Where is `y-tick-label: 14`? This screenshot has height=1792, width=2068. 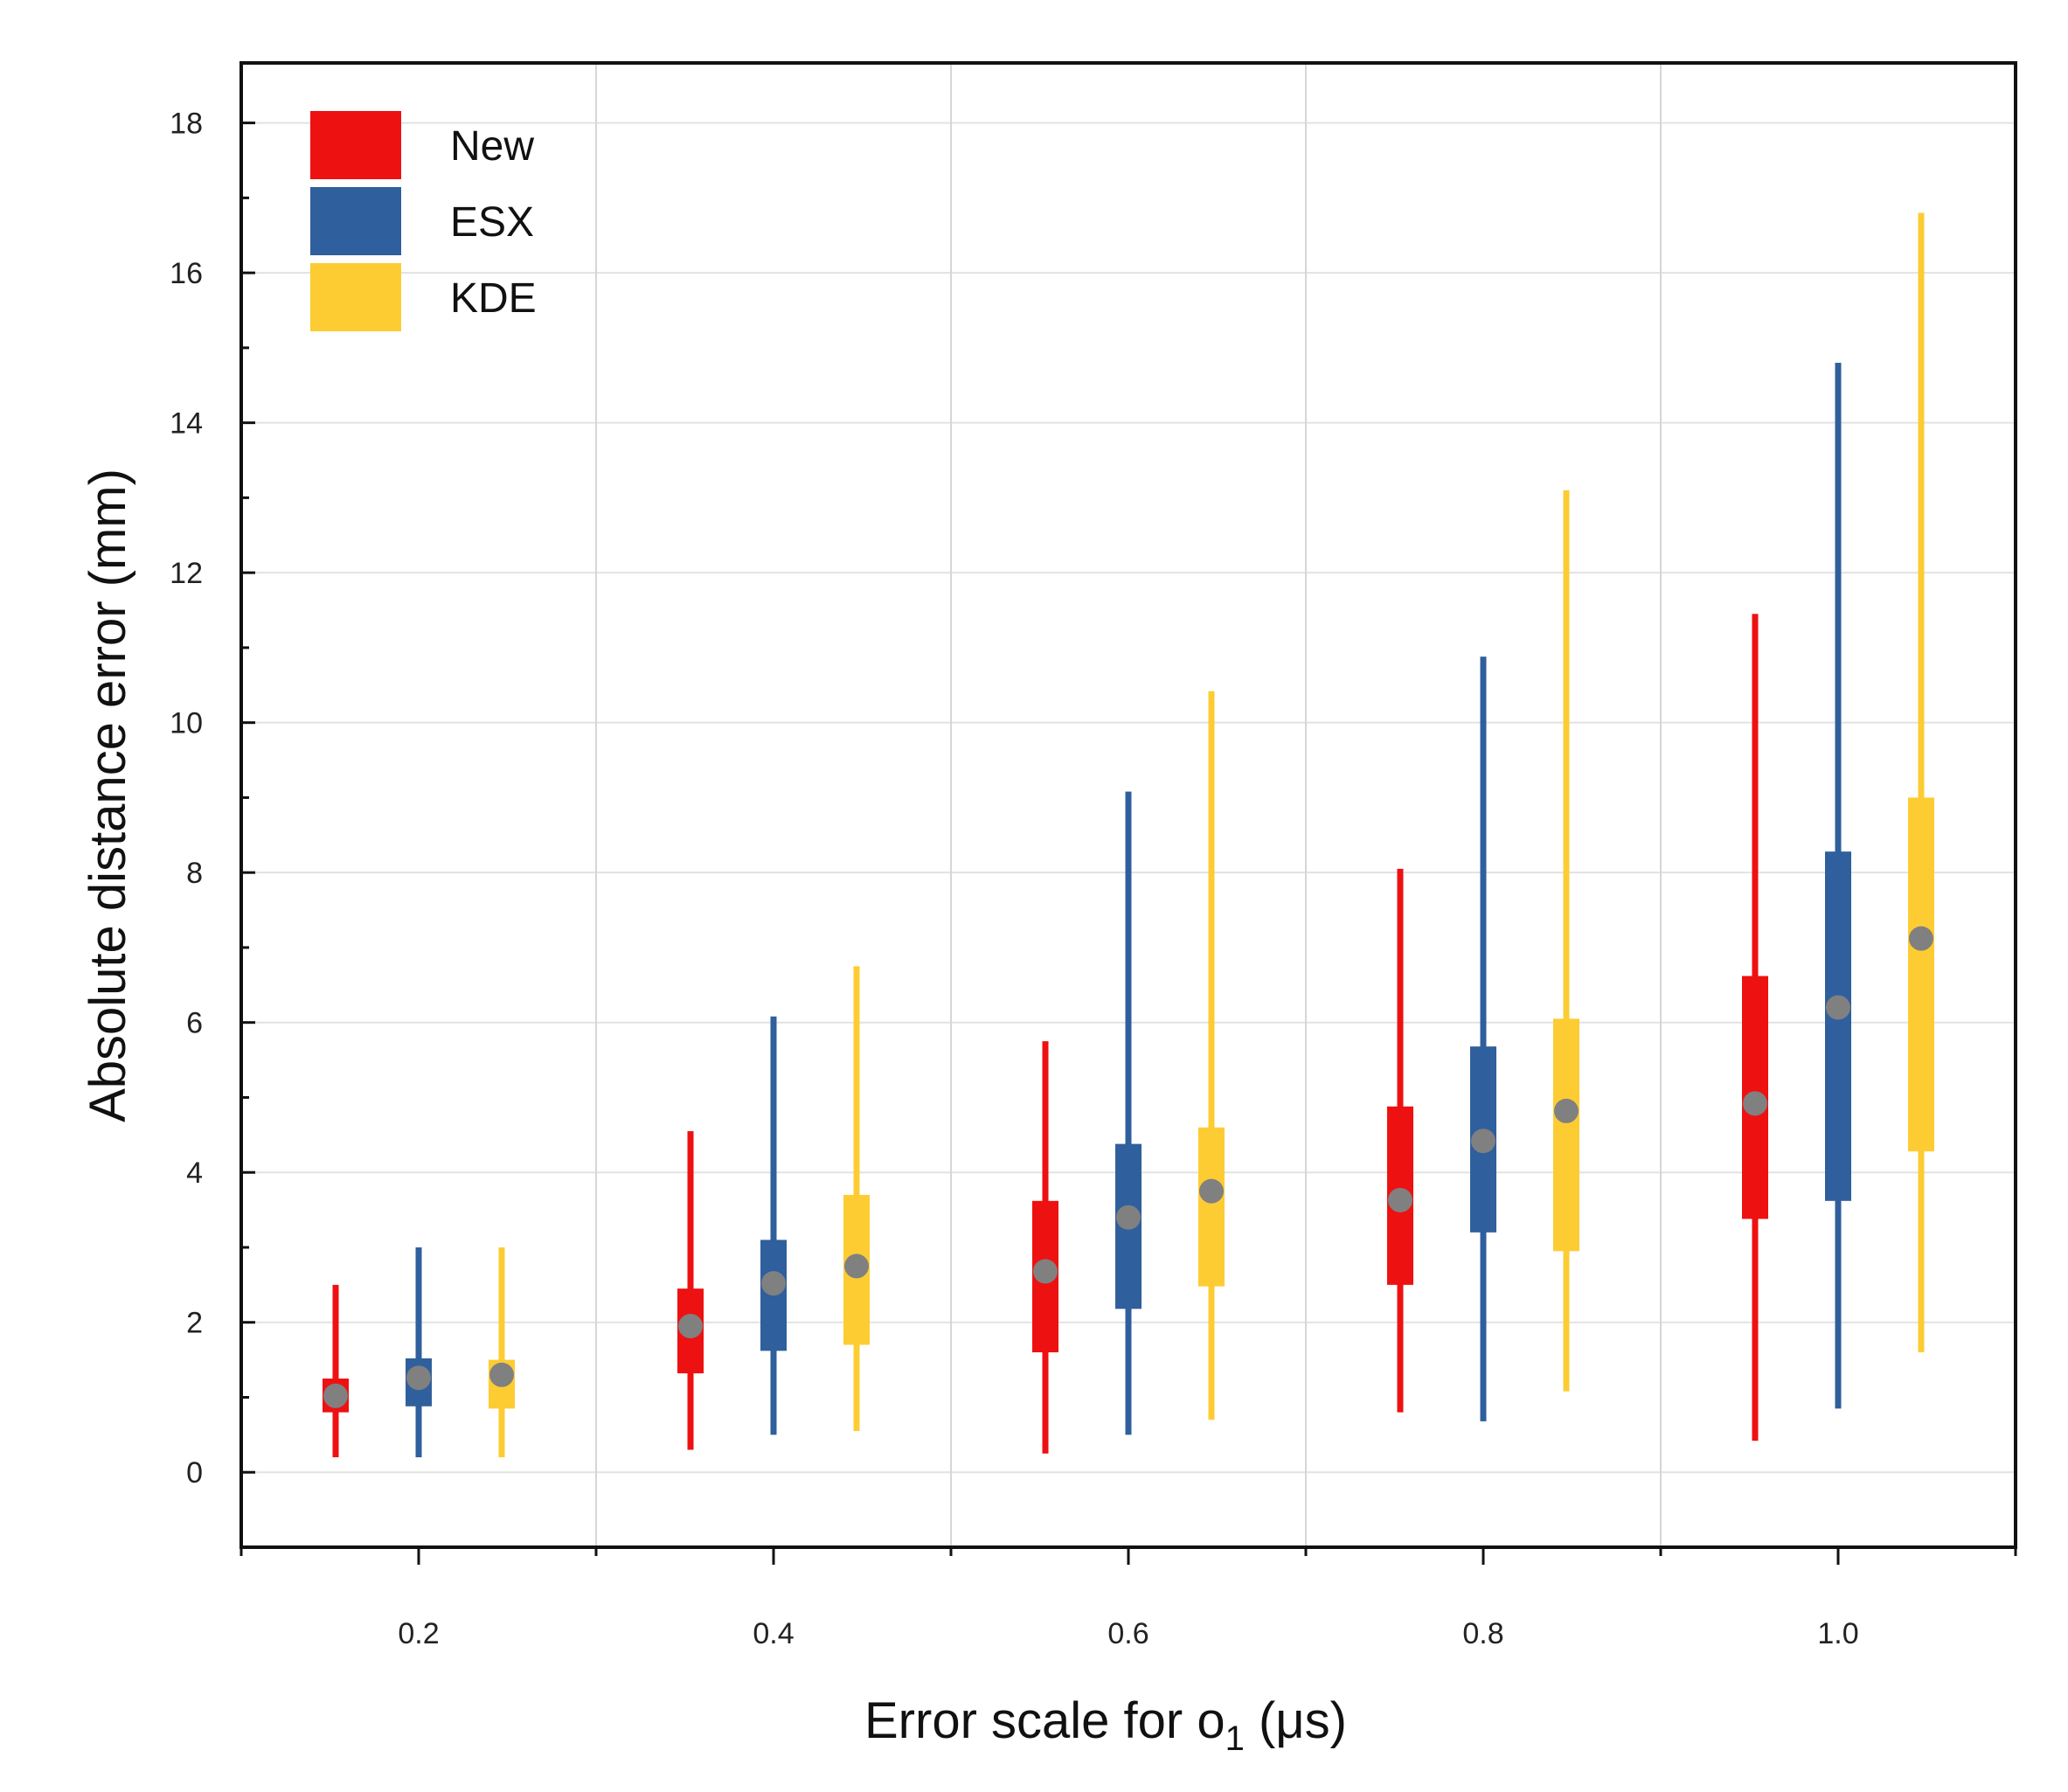 y-tick-label: 14 is located at coordinates (187, 424).